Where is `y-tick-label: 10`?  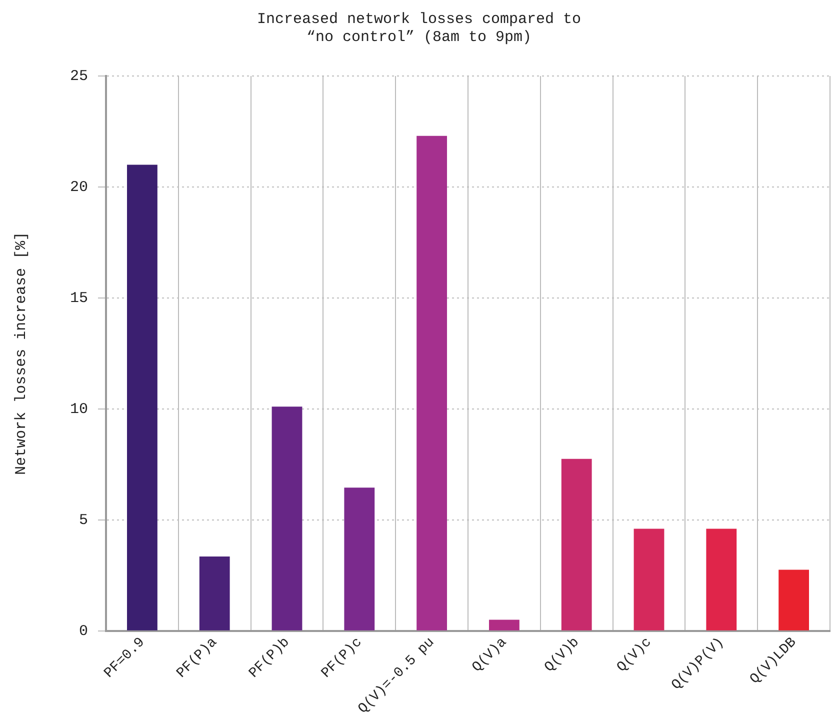 y-tick-label: 10 is located at coordinates (79, 409).